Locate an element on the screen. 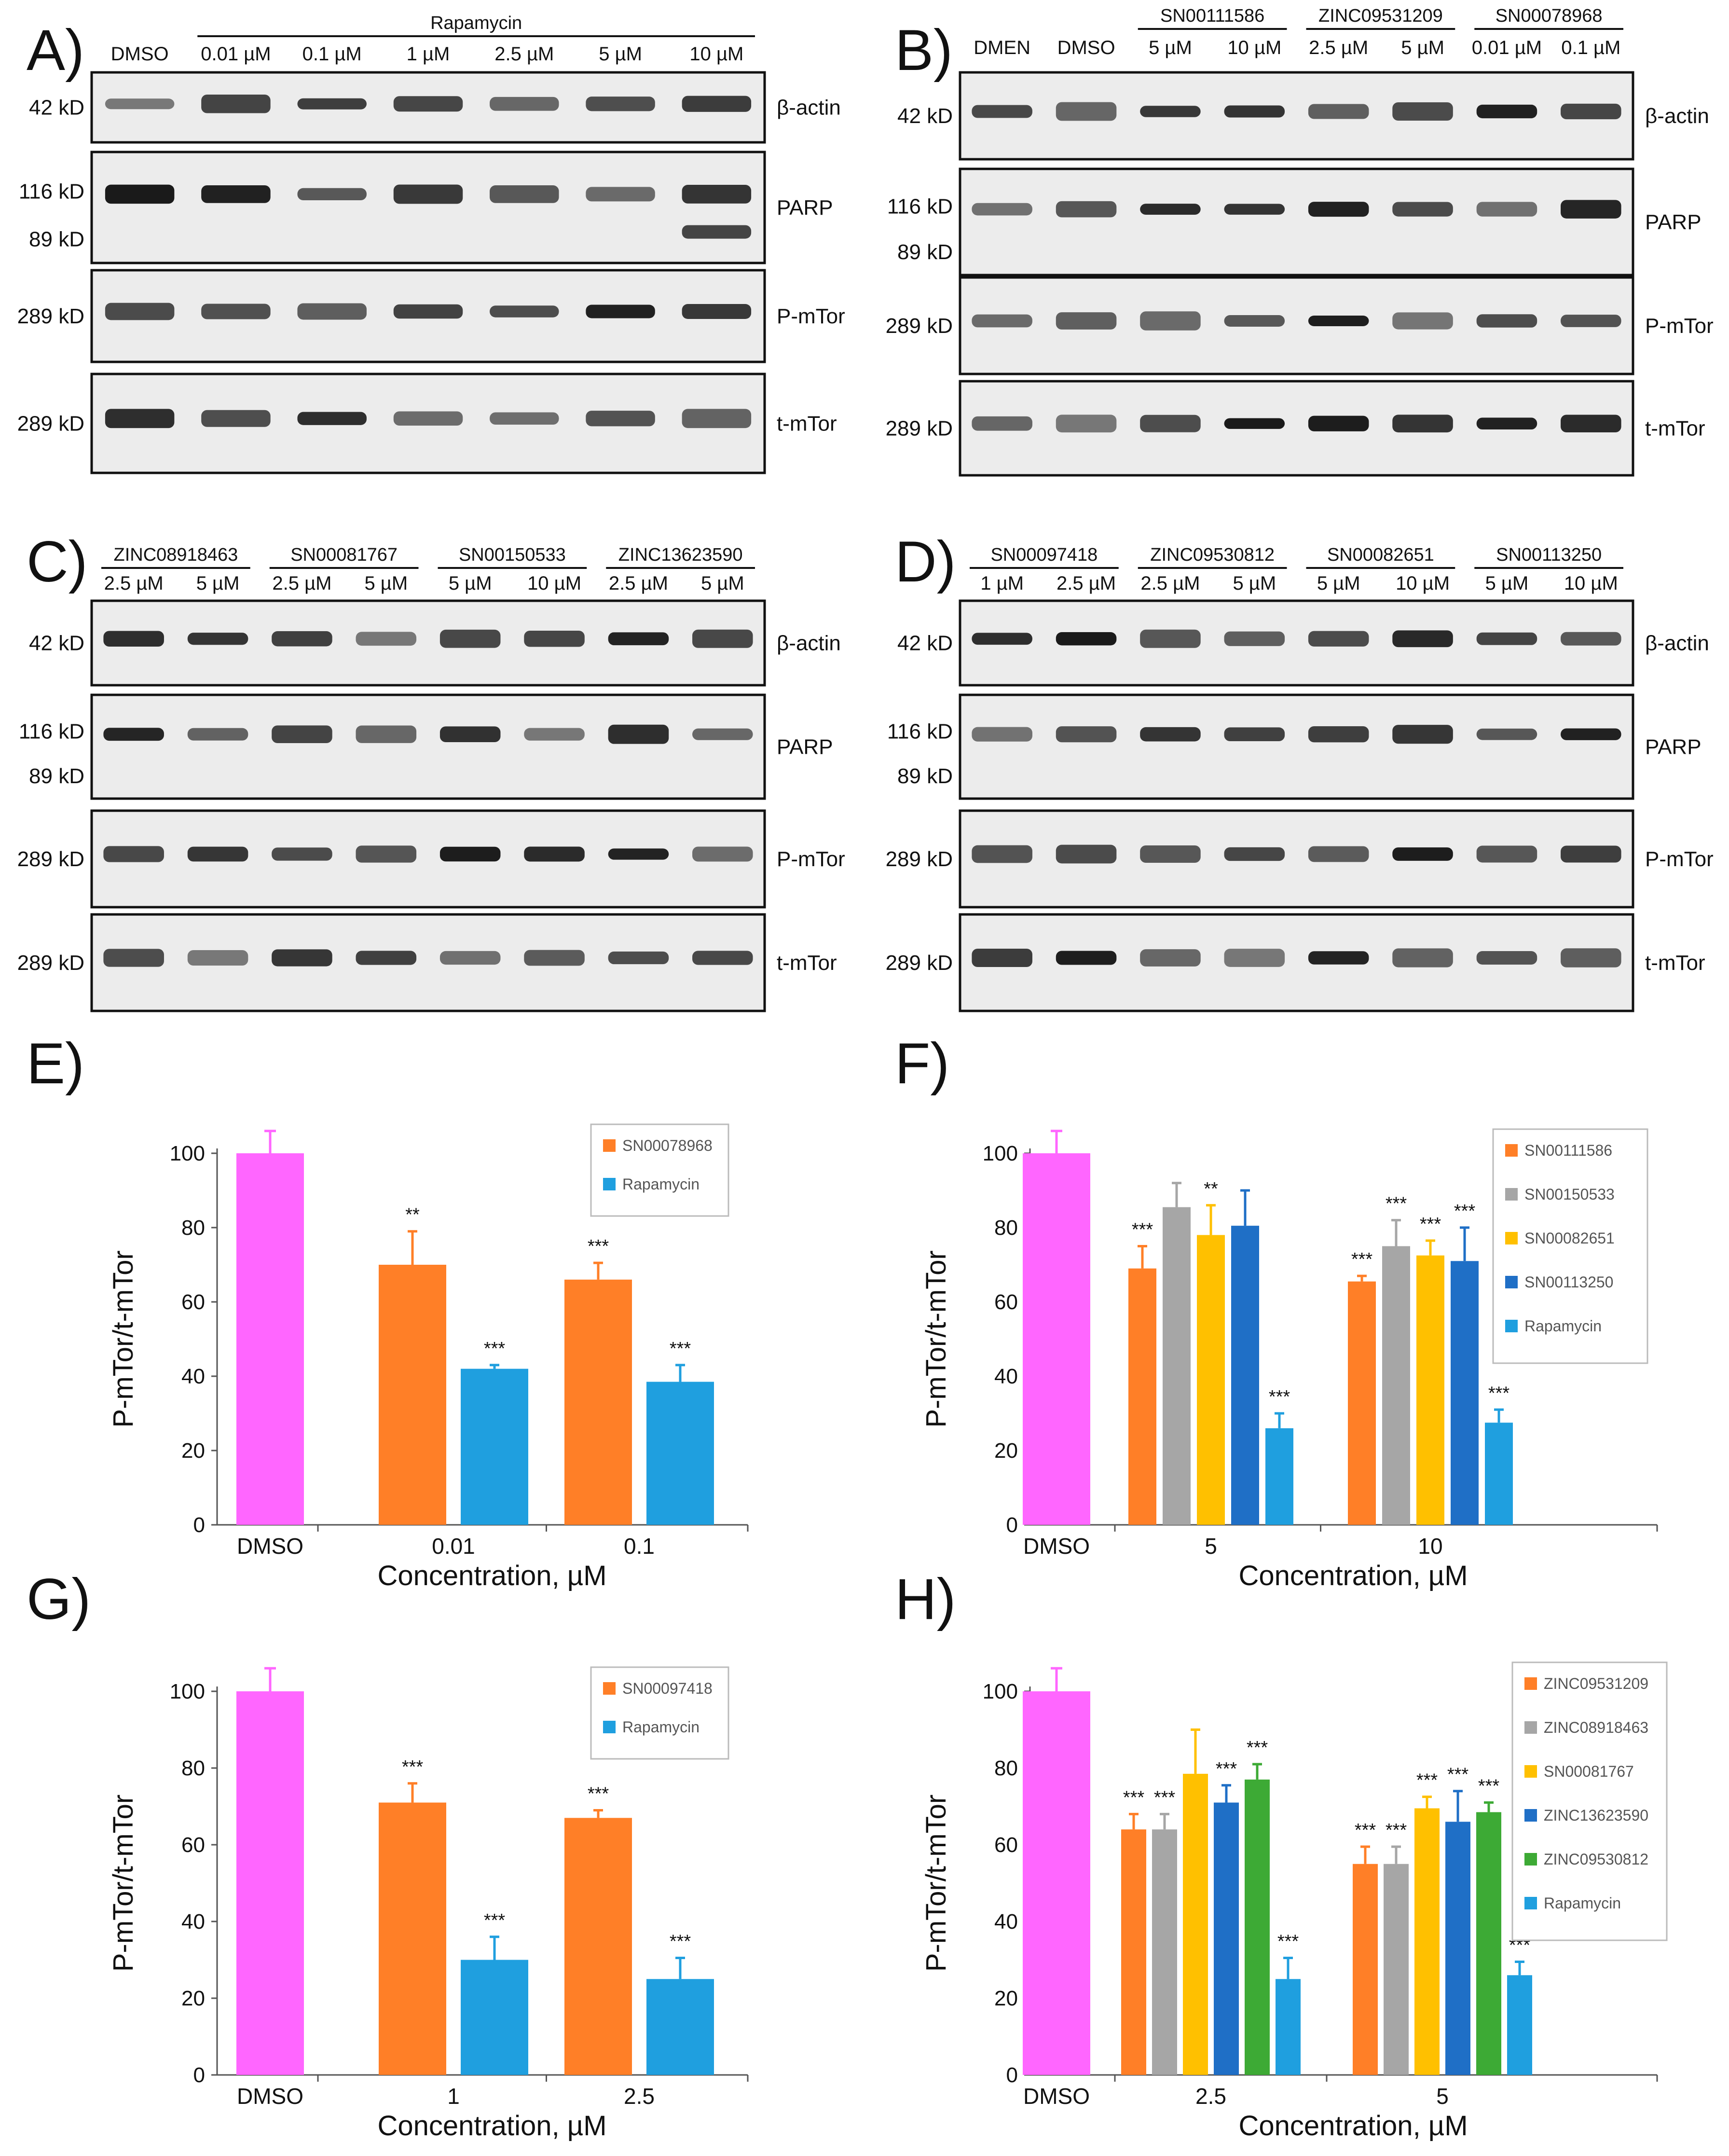 Image resolution: width=1729 pixels, height=2156 pixels. panel-label-e: E) is located at coordinates (55, 1063).